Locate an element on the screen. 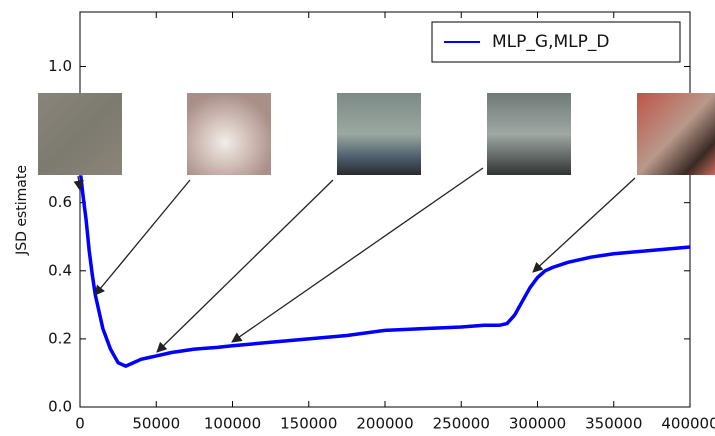  x-tick-label: 50000 is located at coordinates (156, 424).